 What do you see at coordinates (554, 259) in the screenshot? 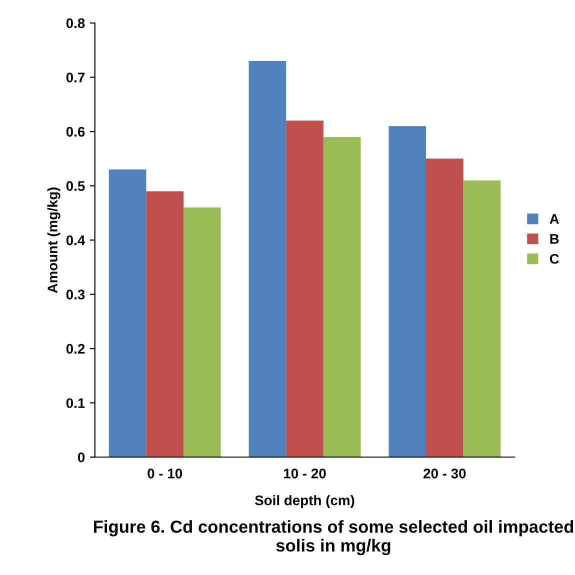
I see `legend-label: C` at bounding box center [554, 259].